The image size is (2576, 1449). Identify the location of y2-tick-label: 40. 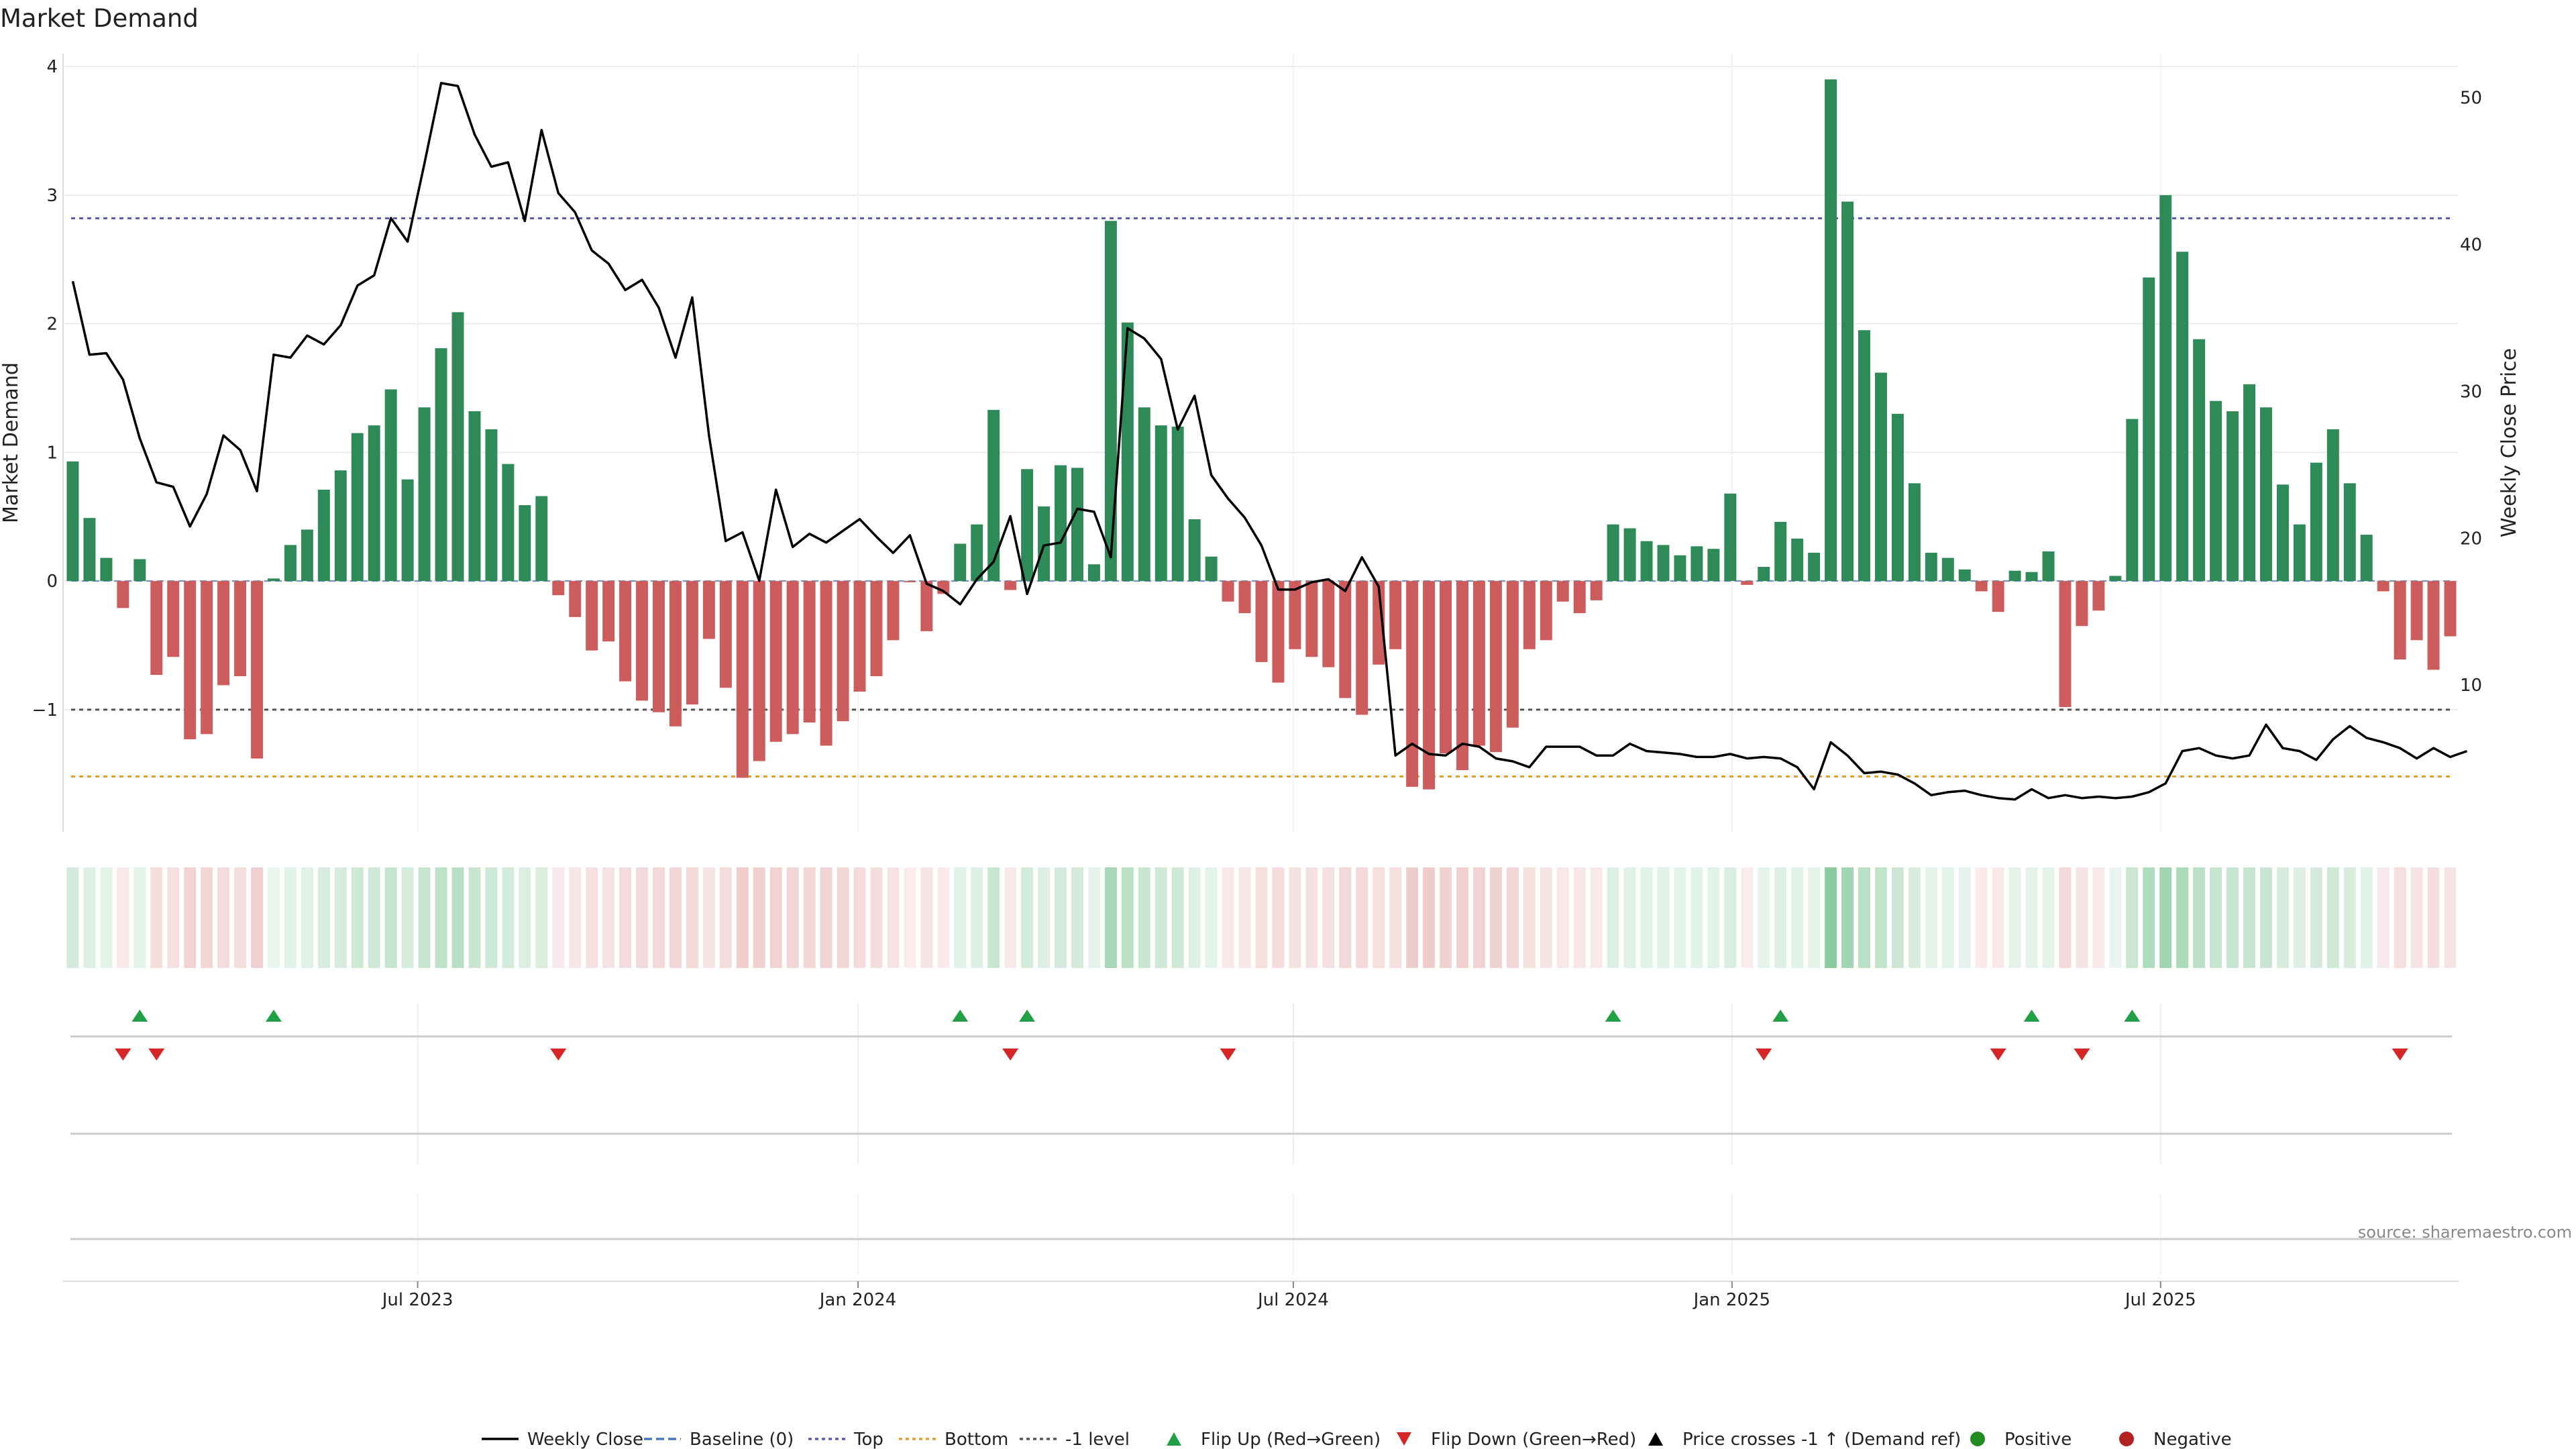
(2471, 245).